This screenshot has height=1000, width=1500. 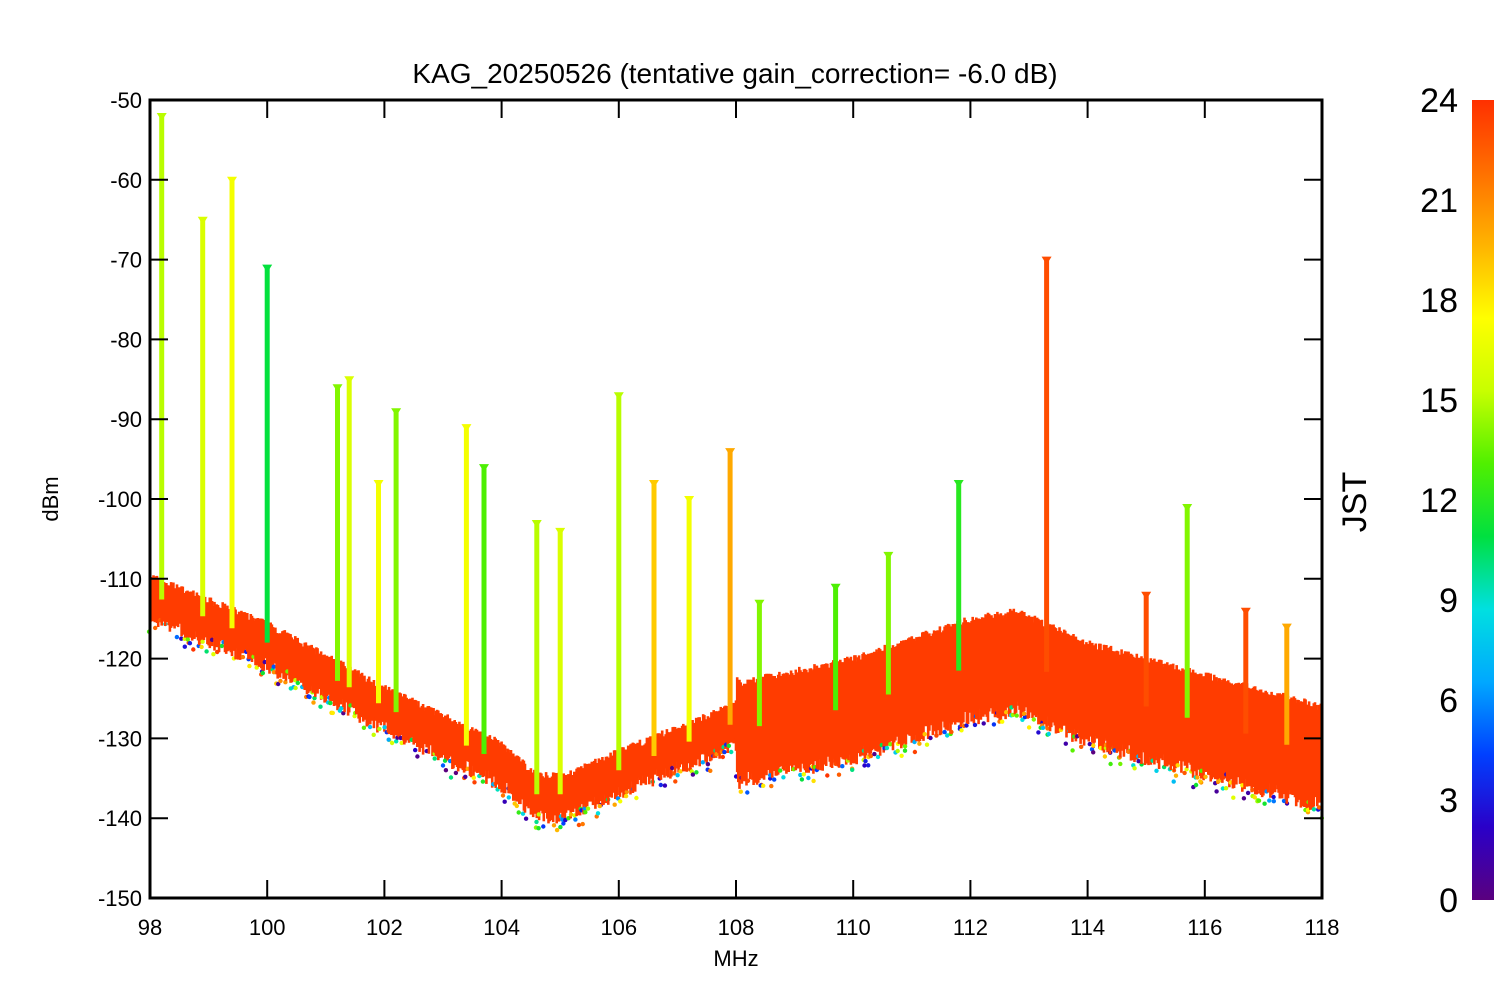 What do you see at coordinates (120, 499) in the screenshot?
I see `y-tick-label: -100` at bounding box center [120, 499].